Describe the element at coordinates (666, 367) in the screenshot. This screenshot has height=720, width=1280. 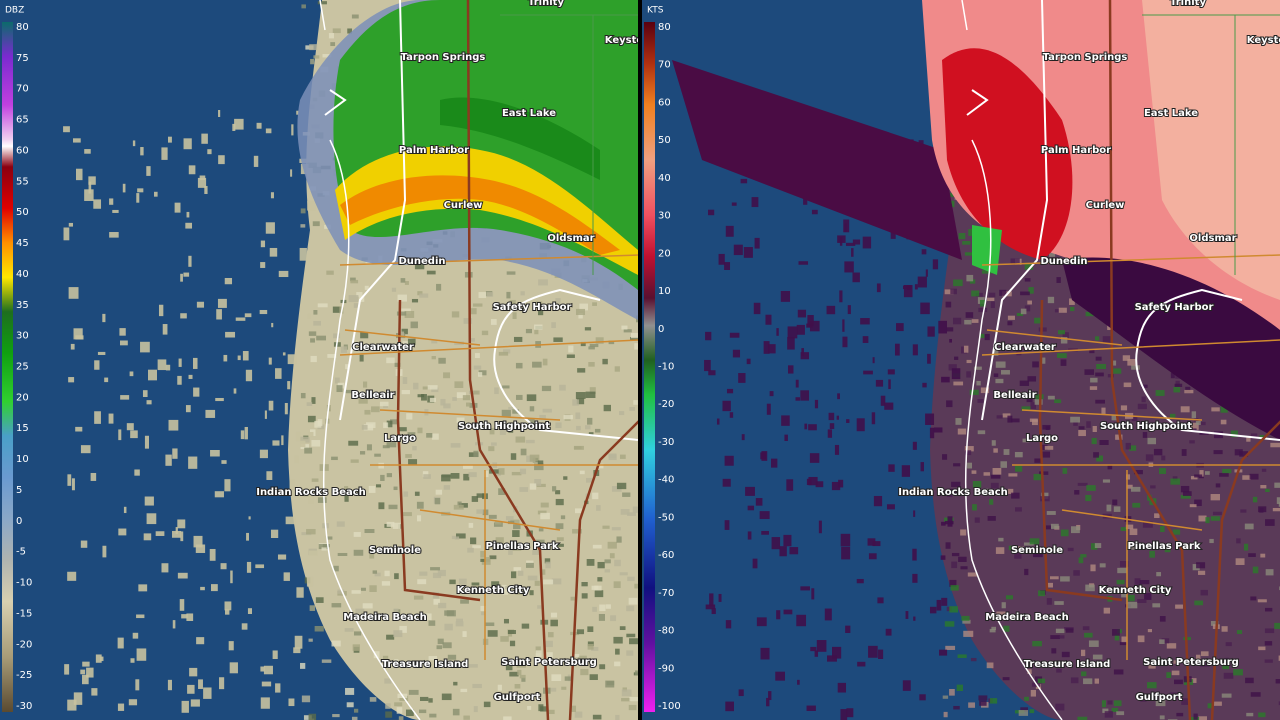
I see `scale-label: -10` at that location.